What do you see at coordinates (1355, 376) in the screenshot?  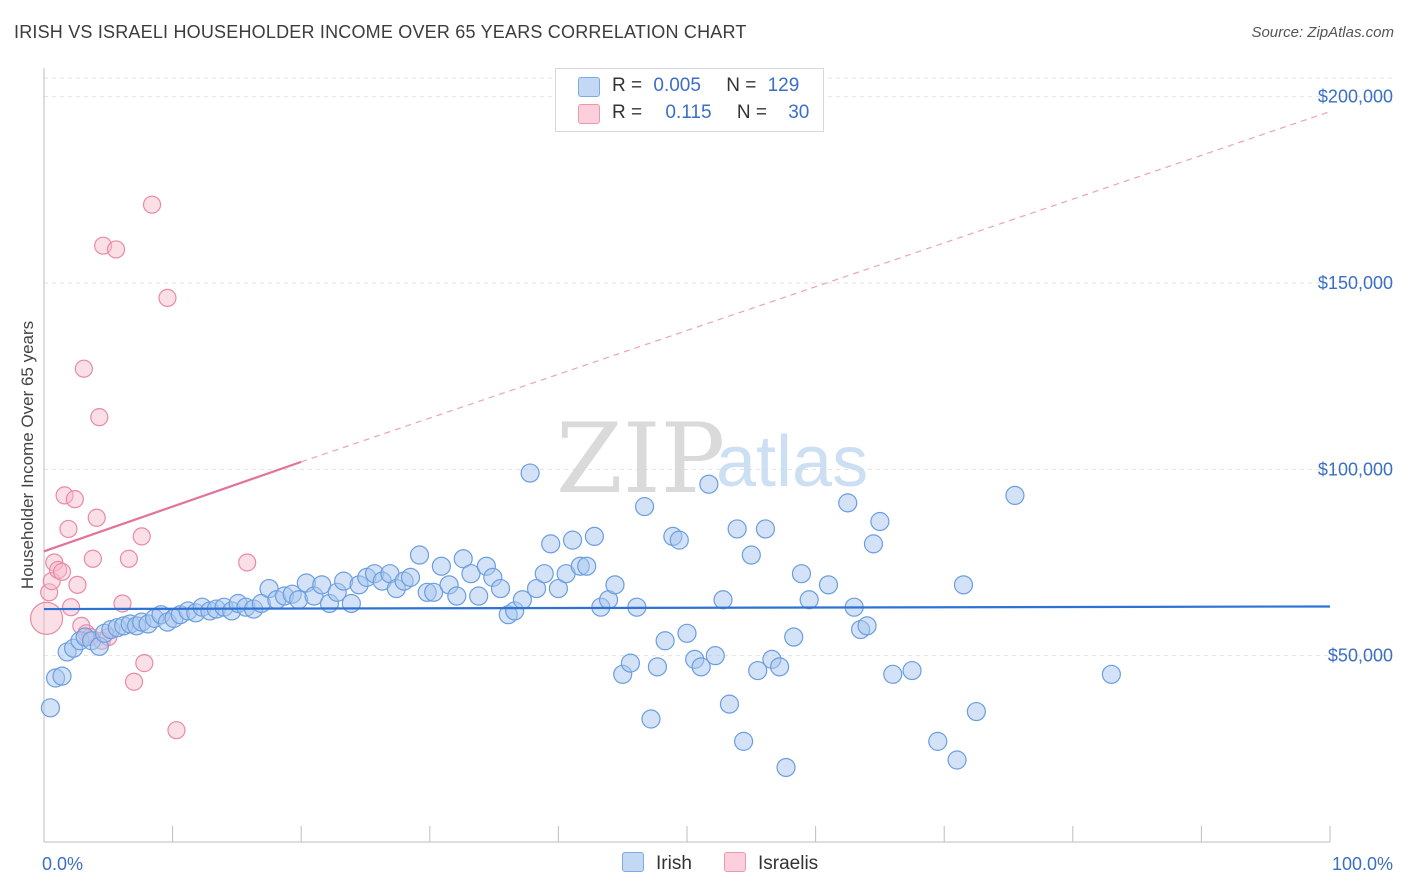 I see `y-tick-labels: $50,000 $100,000 $150,000 $200,000` at bounding box center [1355, 376].